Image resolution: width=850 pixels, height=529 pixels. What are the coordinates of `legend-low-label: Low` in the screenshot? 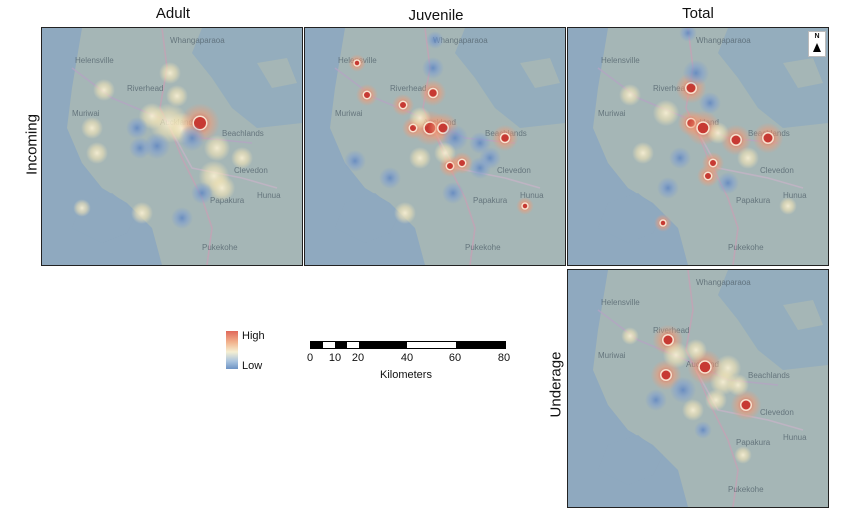 It's located at (252, 366).